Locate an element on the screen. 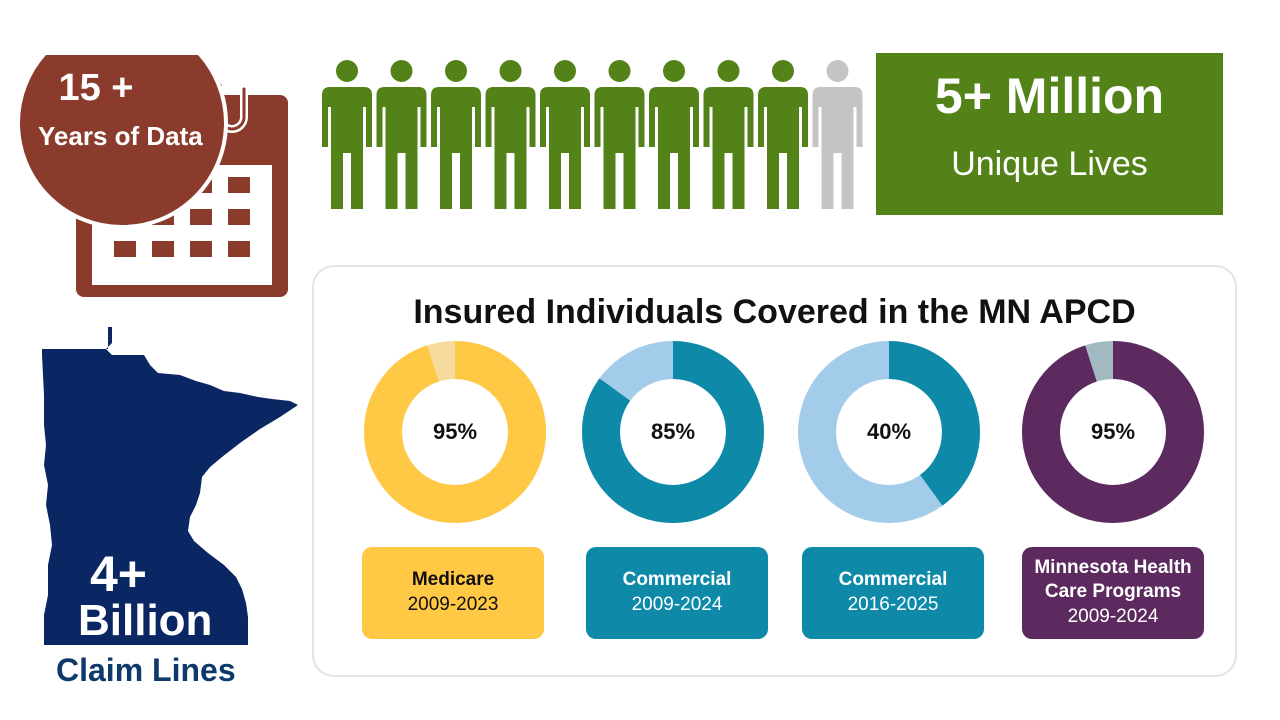 This screenshot has height=720, width=1280. calendar-graphic: 15 + Years of Data is located at coordinates (157, 161).